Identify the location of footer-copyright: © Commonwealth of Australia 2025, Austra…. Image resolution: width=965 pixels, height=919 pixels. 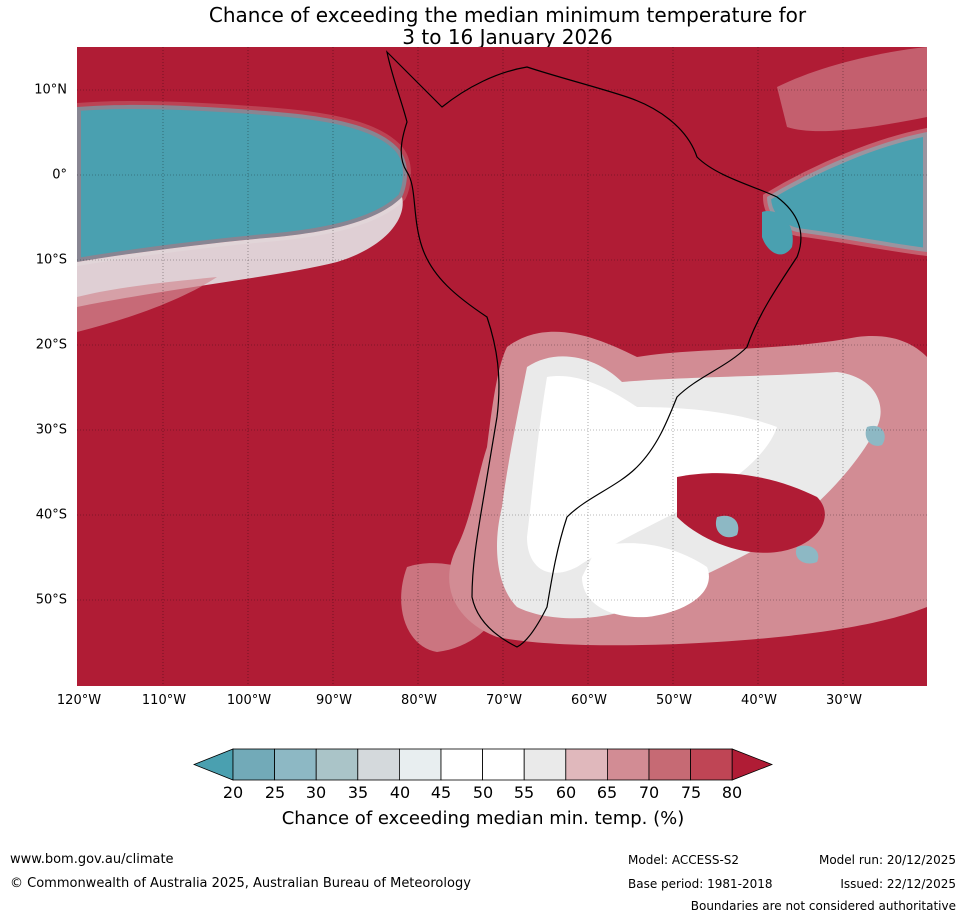
(240, 883).